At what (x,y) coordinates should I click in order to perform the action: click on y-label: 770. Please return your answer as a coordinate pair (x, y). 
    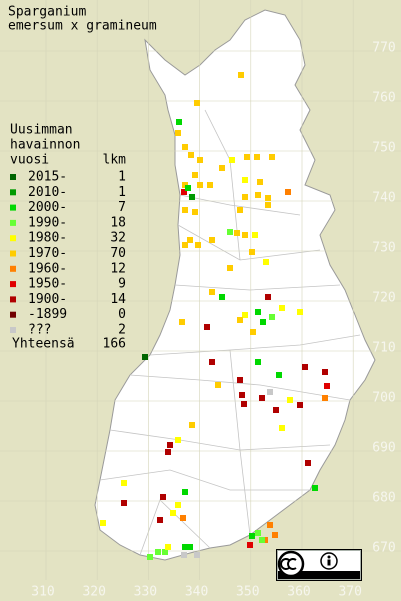
    Looking at the image, I should click on (383, 48).